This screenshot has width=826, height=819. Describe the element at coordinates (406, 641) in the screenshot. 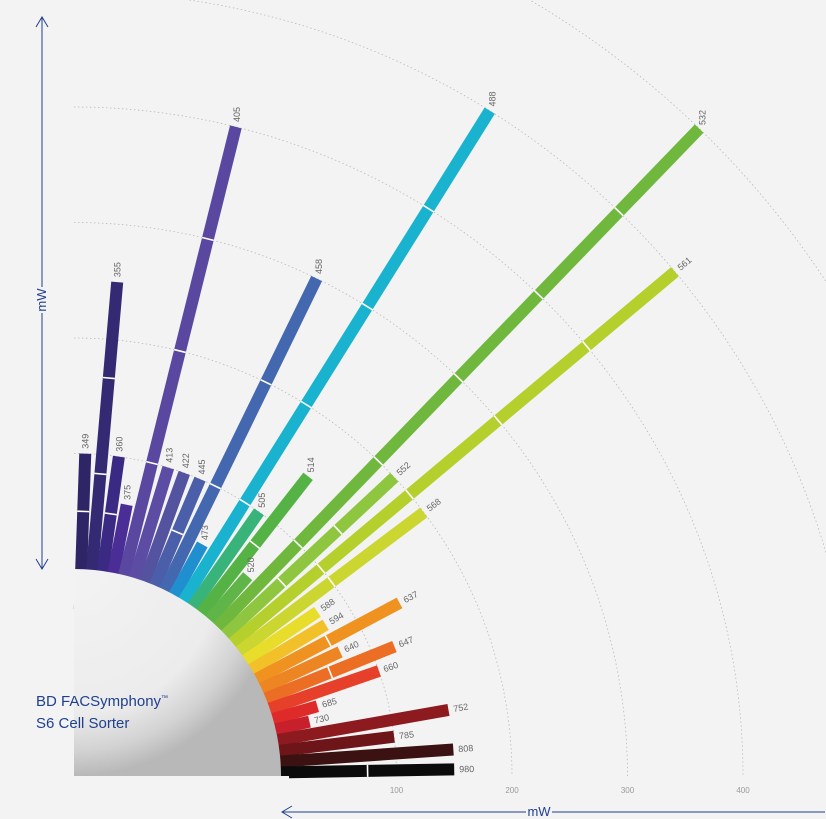

I see `wavelength-label-647: 647` at that location.